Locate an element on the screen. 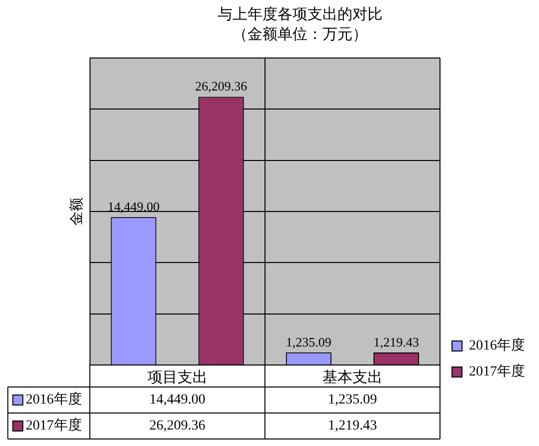  data-label: 14,449.00 is located at coordinates (177, 400).